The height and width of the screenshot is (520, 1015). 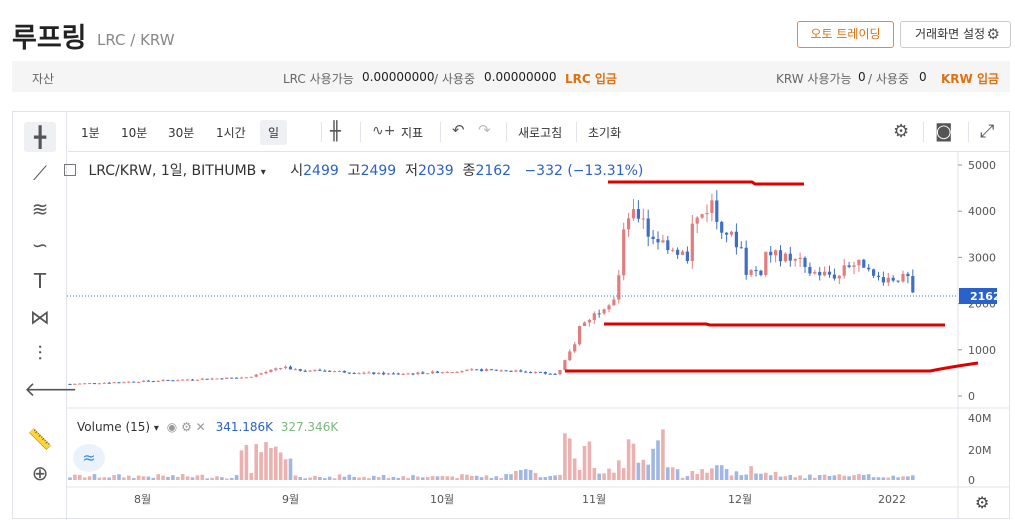 What do you see at coordinates (40, 209) in the screenshot?
I see `fib-icon: ≋` at bounding box center [40, 209].